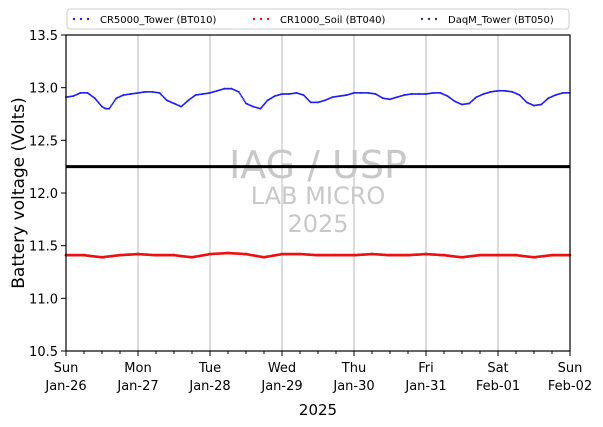  Describe the element at coordinates (137, 386) in the screenshot. I see `x-tick-label-date: Jan-27` at that location.